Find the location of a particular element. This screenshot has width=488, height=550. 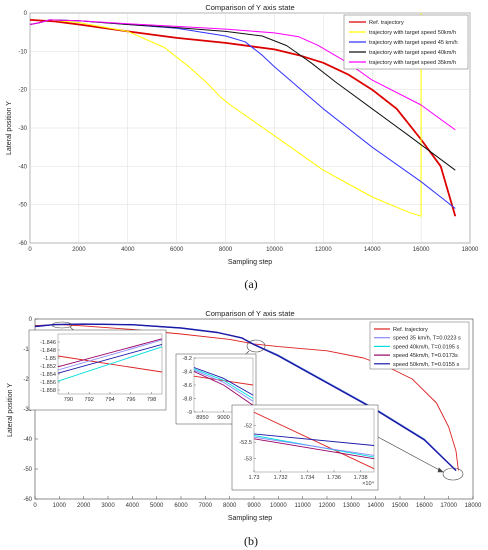

inset-3-axes is located at coordinates (314, 440).